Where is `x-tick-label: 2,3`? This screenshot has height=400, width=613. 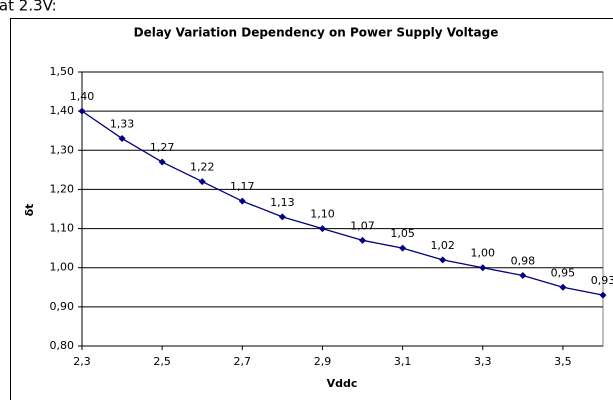 x-tick-label: 2,3 is located at coordinates (82, 361).